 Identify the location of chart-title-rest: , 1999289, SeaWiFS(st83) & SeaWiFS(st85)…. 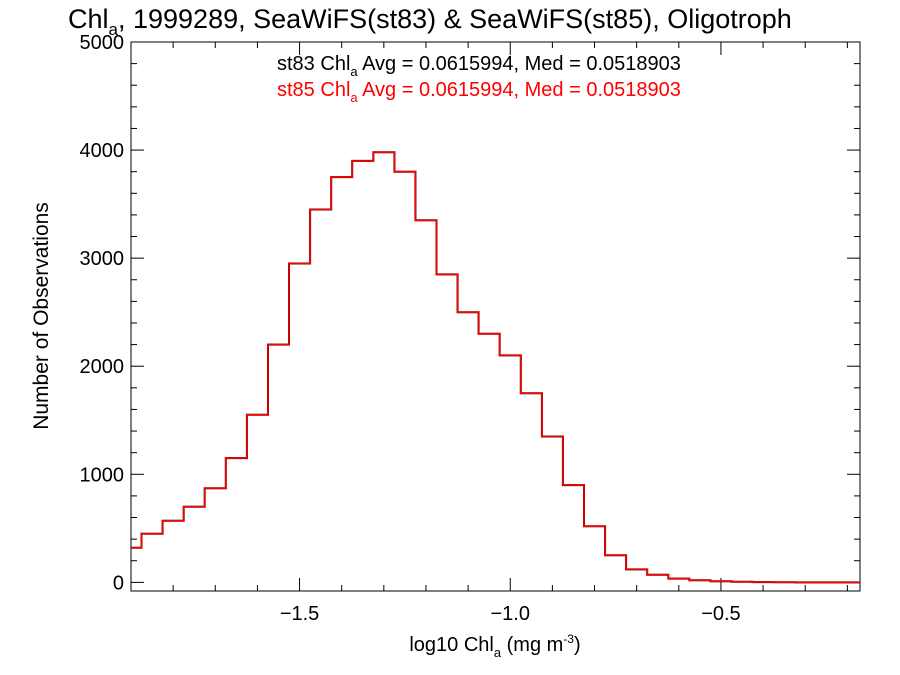
(455, 19).